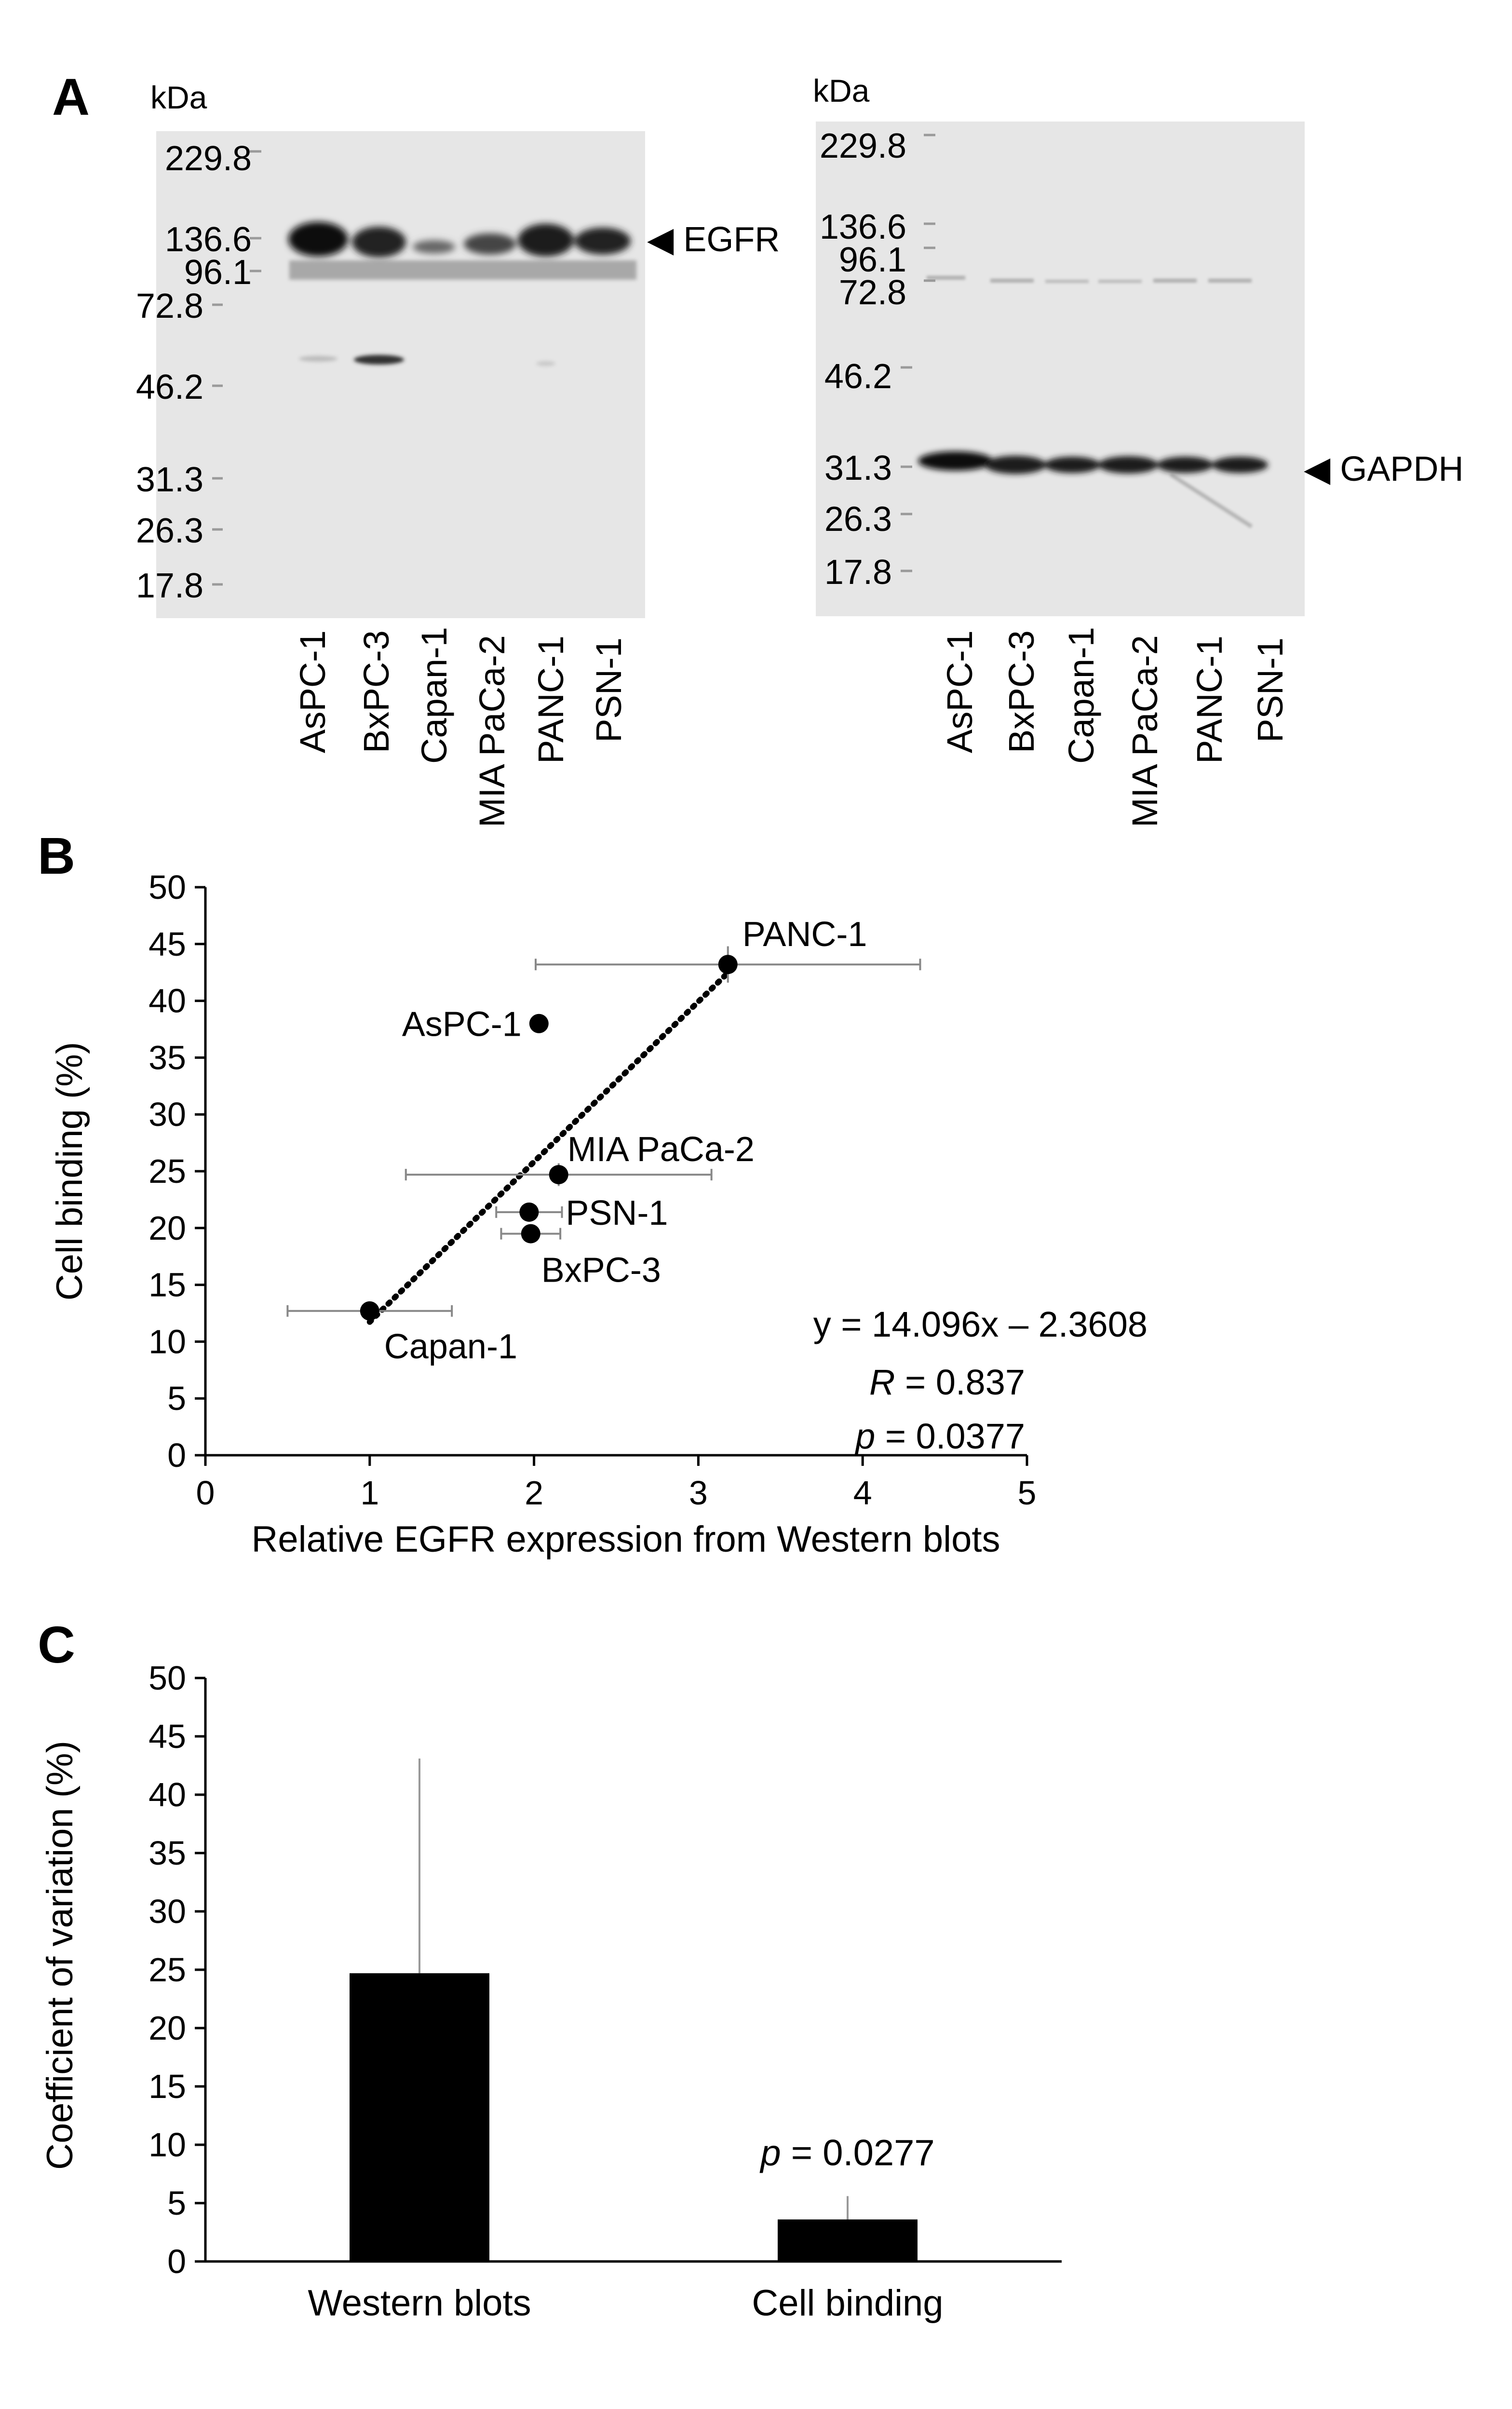 The image size is (1512, 2409). What do you see at coordinates (169, 531) in the screenshot?
I see `left-marker-26-3: 26.3` at bounding box center [169, 531].